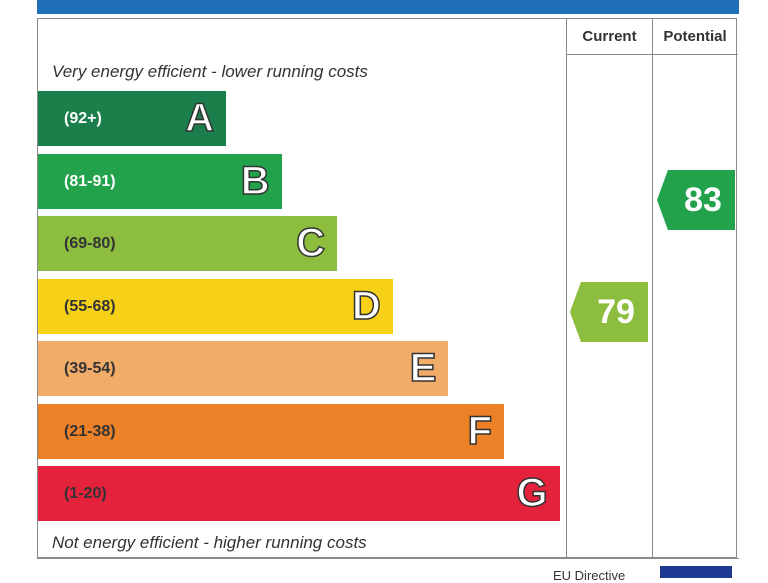  What do you see at coordinates (423, 368) in the screenshot?
I see `band-letter: E` at bounding box center [423, 368].